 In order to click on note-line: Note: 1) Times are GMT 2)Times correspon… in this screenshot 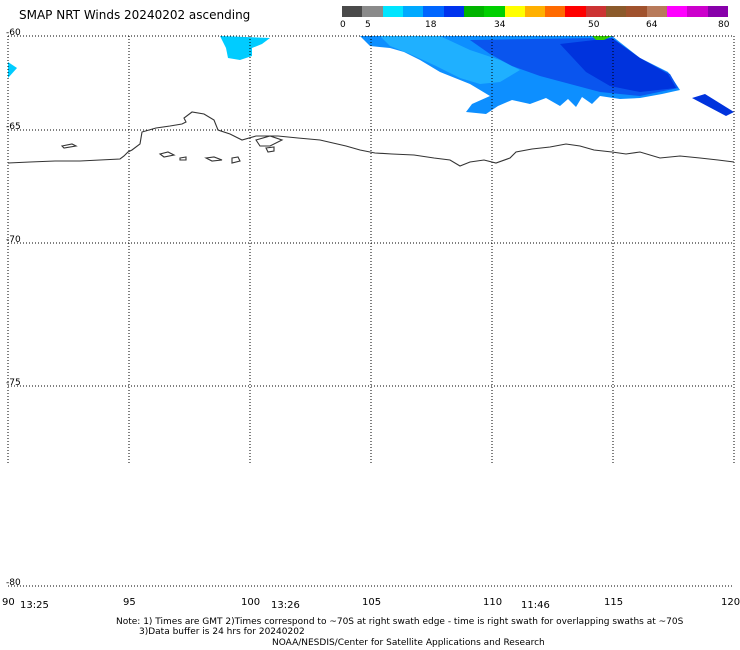, I will do `click(400, 622)`.